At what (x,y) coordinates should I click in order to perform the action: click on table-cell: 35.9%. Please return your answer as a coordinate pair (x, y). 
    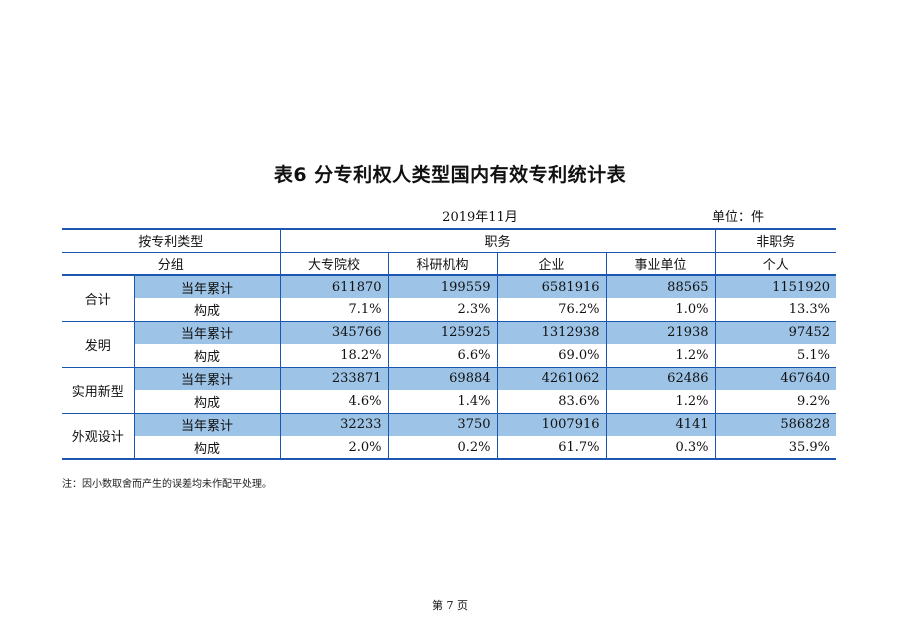
    Looking at the image, I should click on (809, 447).